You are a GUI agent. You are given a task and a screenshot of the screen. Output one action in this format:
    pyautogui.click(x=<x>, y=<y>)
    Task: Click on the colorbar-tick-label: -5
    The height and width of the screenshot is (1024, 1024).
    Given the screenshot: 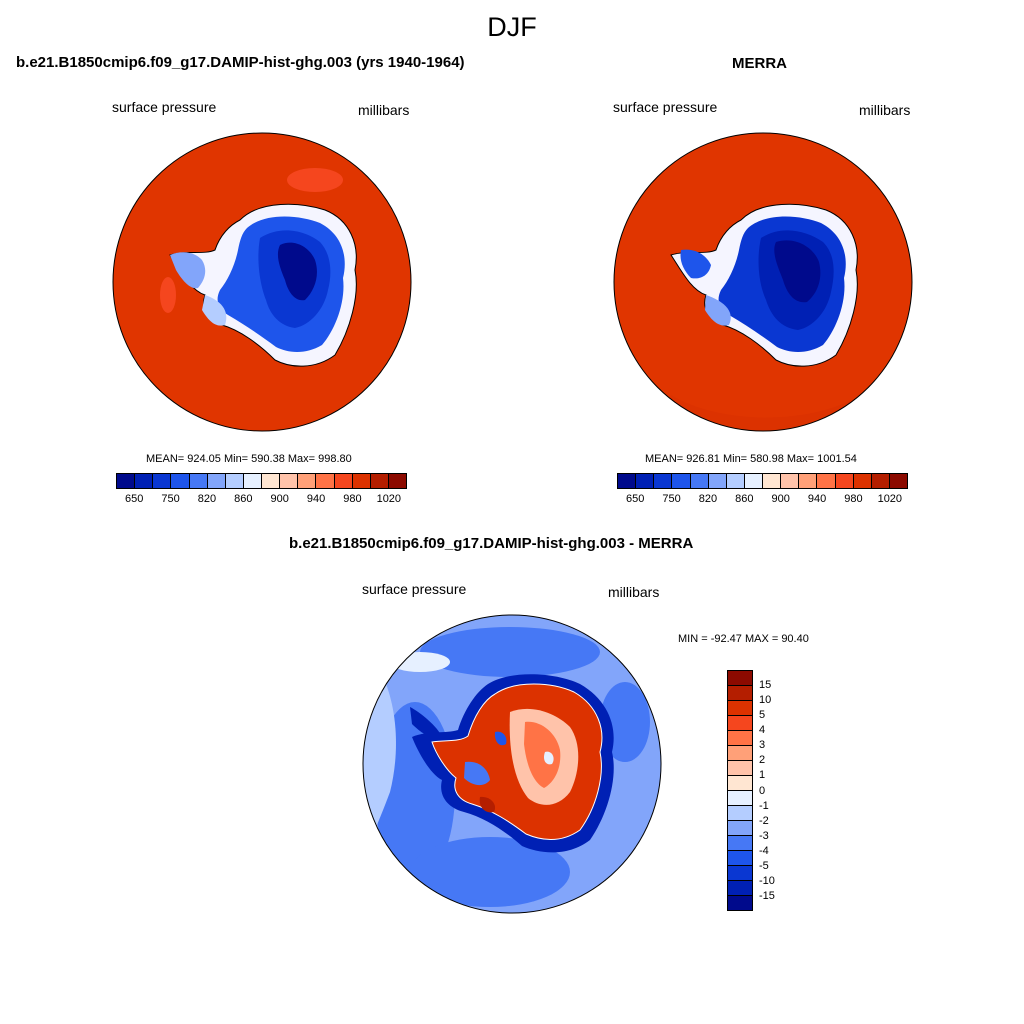 What is the action you would take?
    pyautogui.click(x=764, y=865)
    